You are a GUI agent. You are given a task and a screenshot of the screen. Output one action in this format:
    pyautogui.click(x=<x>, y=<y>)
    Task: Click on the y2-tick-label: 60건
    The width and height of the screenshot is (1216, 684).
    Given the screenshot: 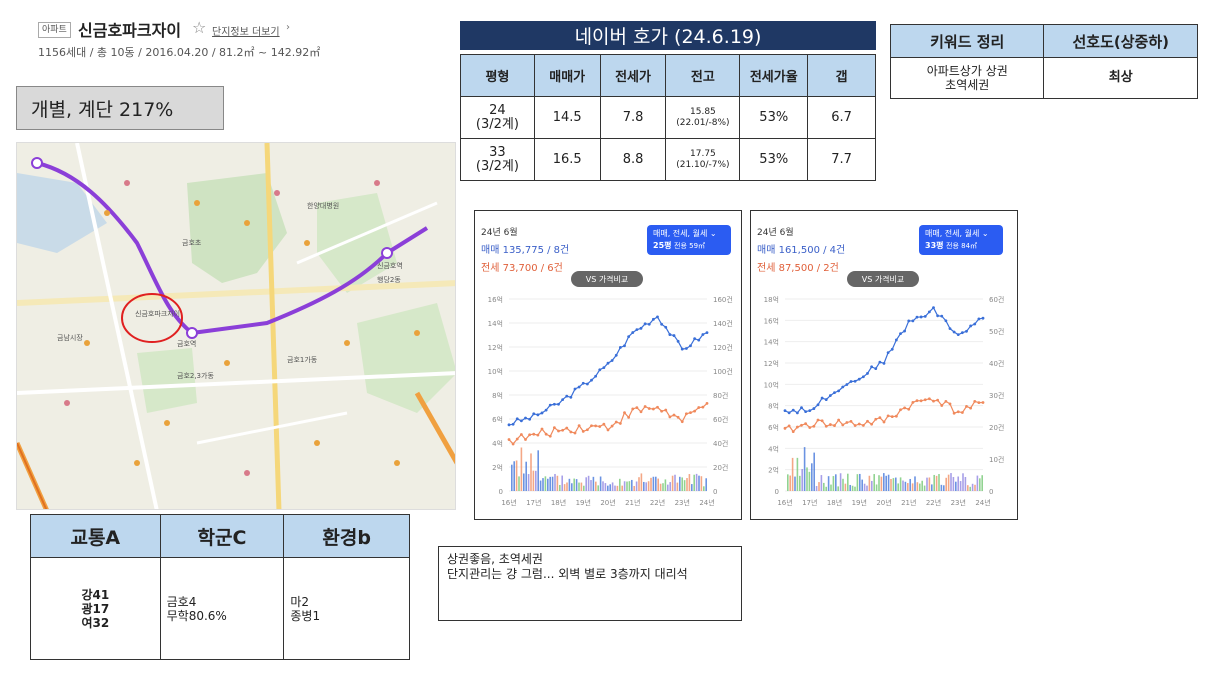 What is the action you would take?
    pyautogui.click(x=720, y=419)
    